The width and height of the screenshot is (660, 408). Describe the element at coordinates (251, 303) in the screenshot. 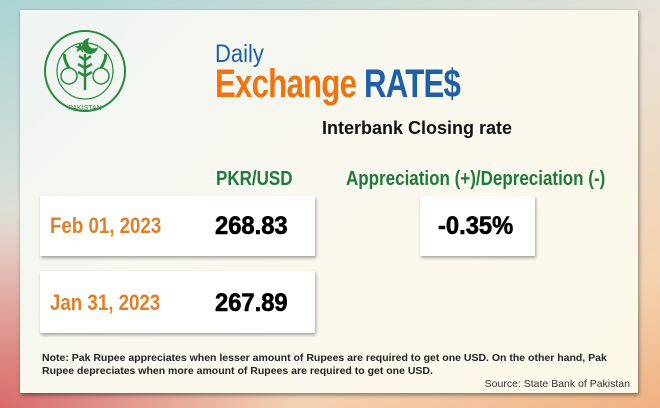

I see `rate-value: 267.89` at that location.